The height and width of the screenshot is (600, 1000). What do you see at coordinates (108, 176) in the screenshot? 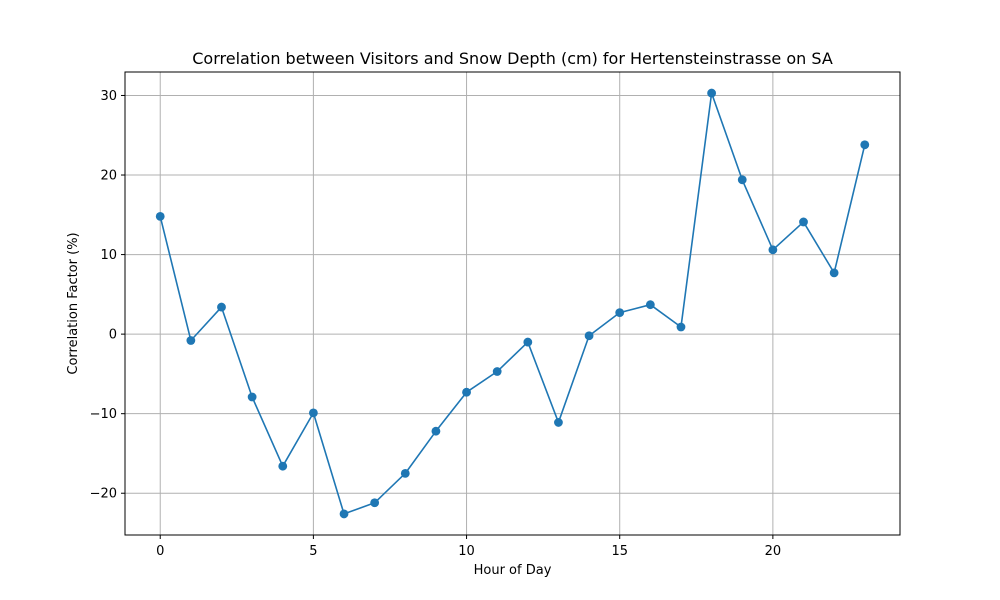
I see `y-tick-label: 20` at bounding box center [108, 176].